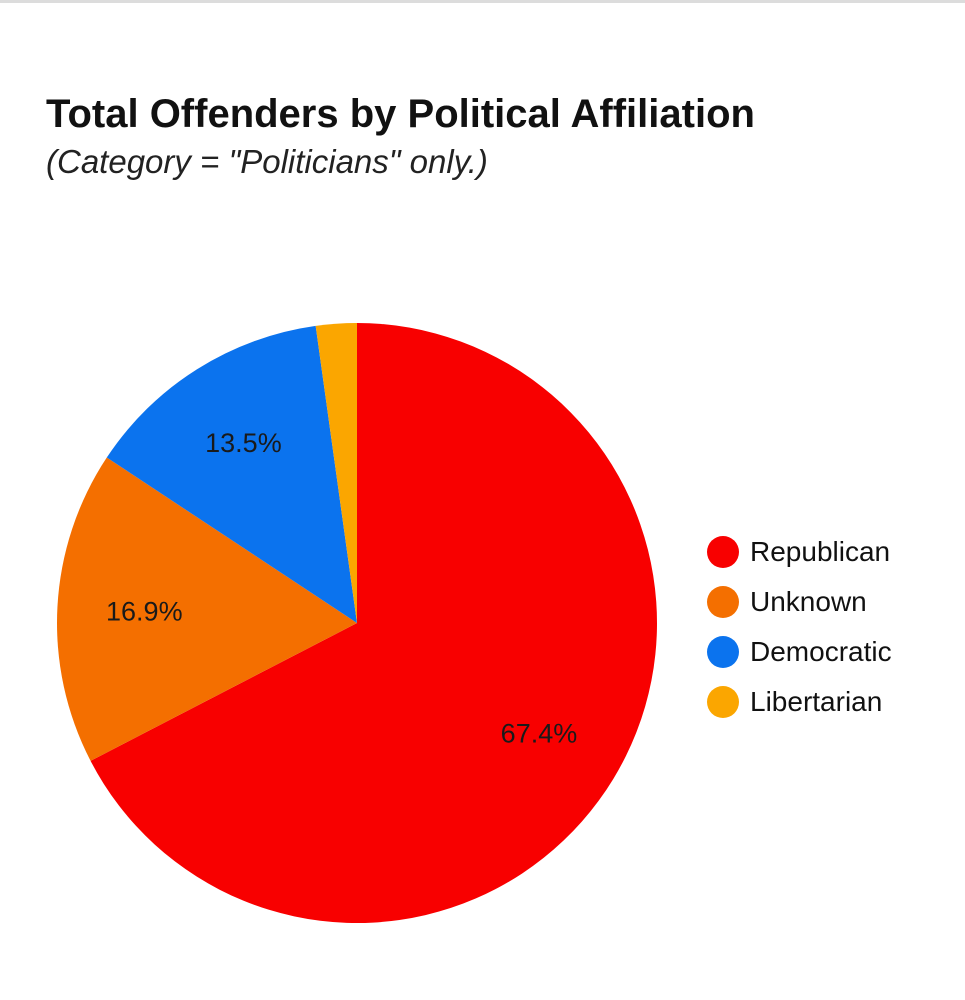 The image size is (965, 1000). I want to click on legend-label-libertarian: Libertarian, so click(816, 701).